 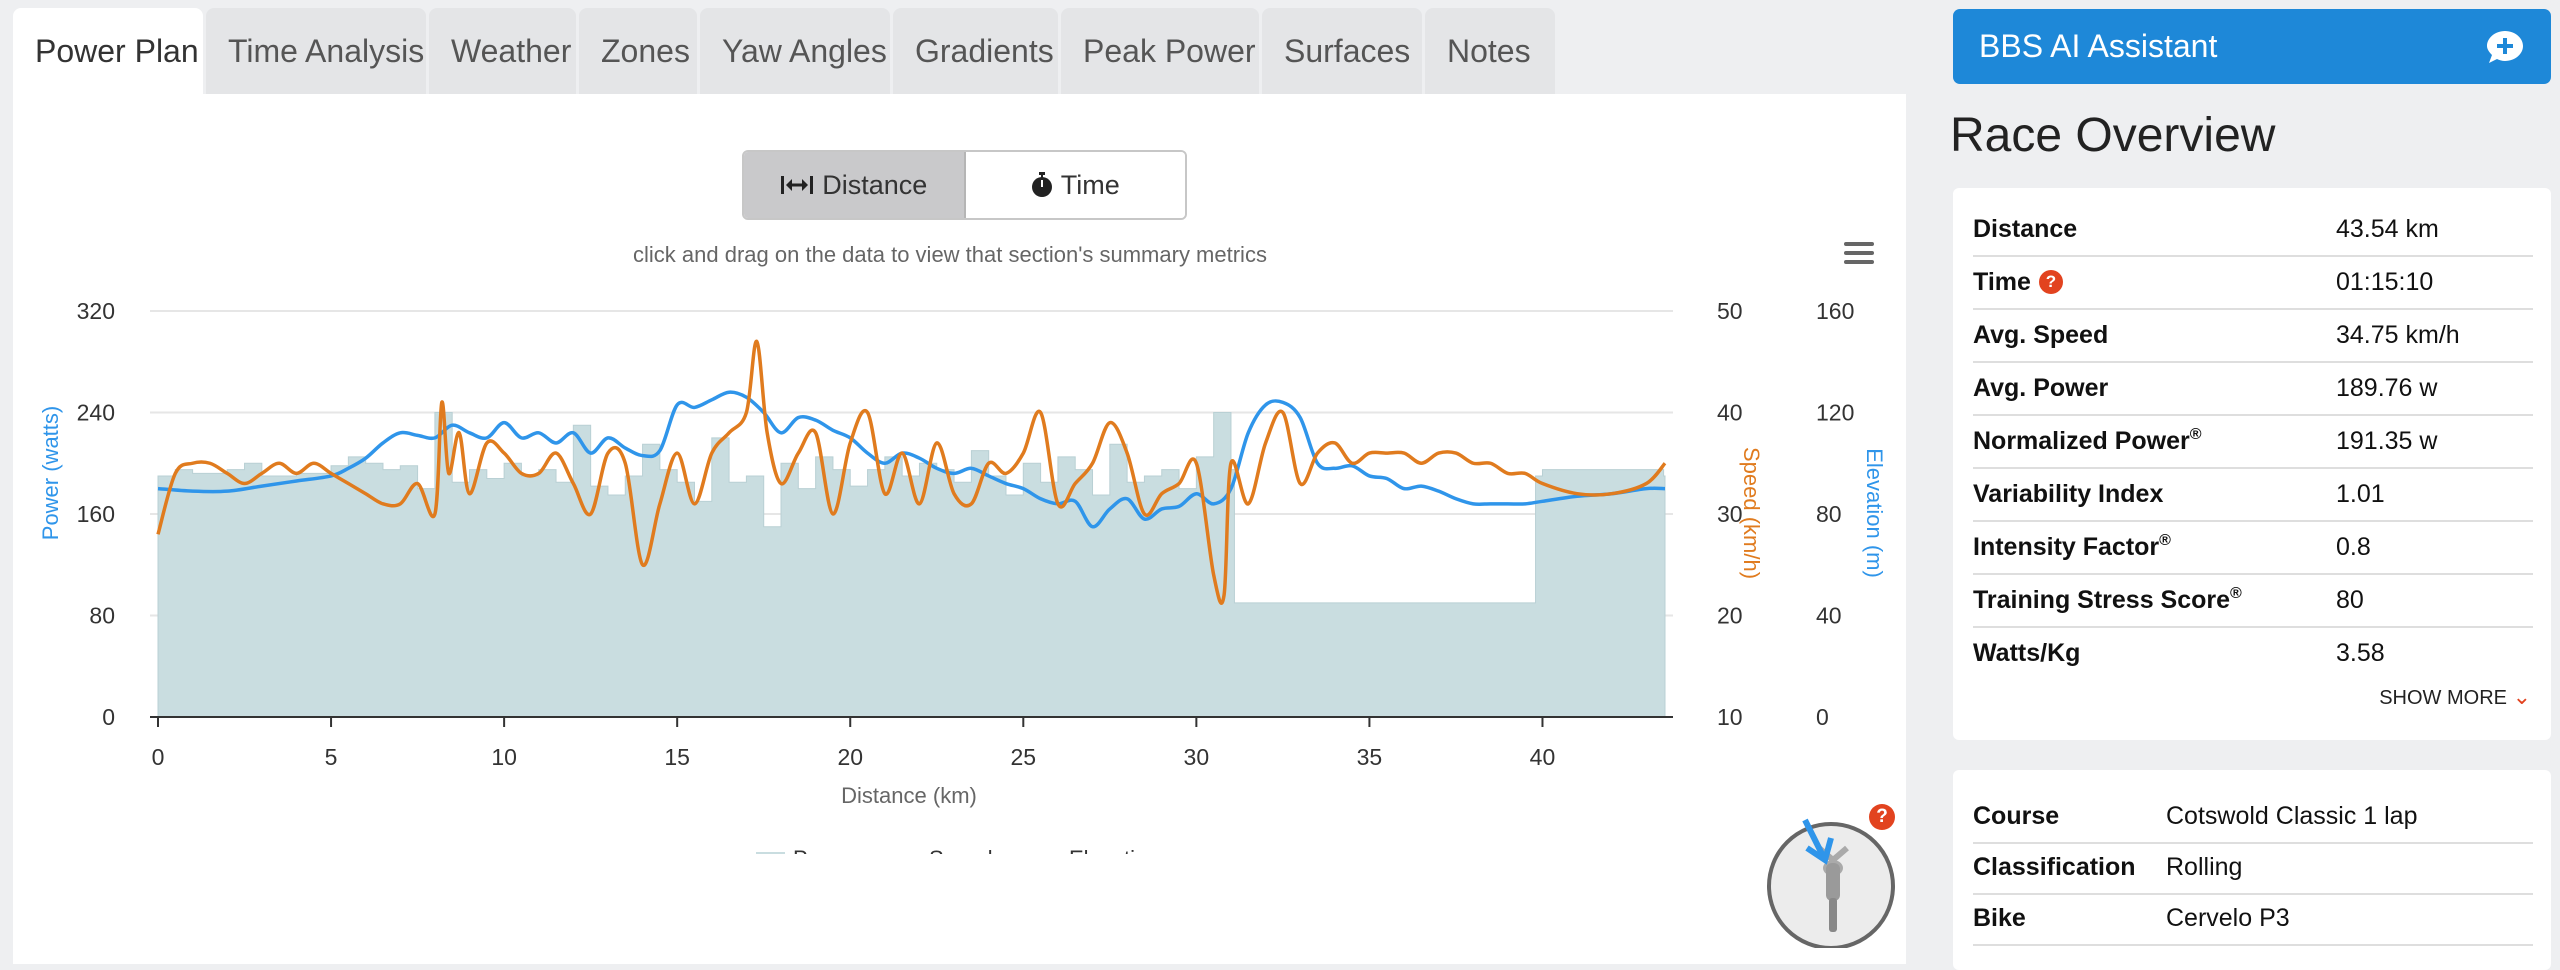 I want to click on overview-label: Variability Index, so click(x=2068, y=494).